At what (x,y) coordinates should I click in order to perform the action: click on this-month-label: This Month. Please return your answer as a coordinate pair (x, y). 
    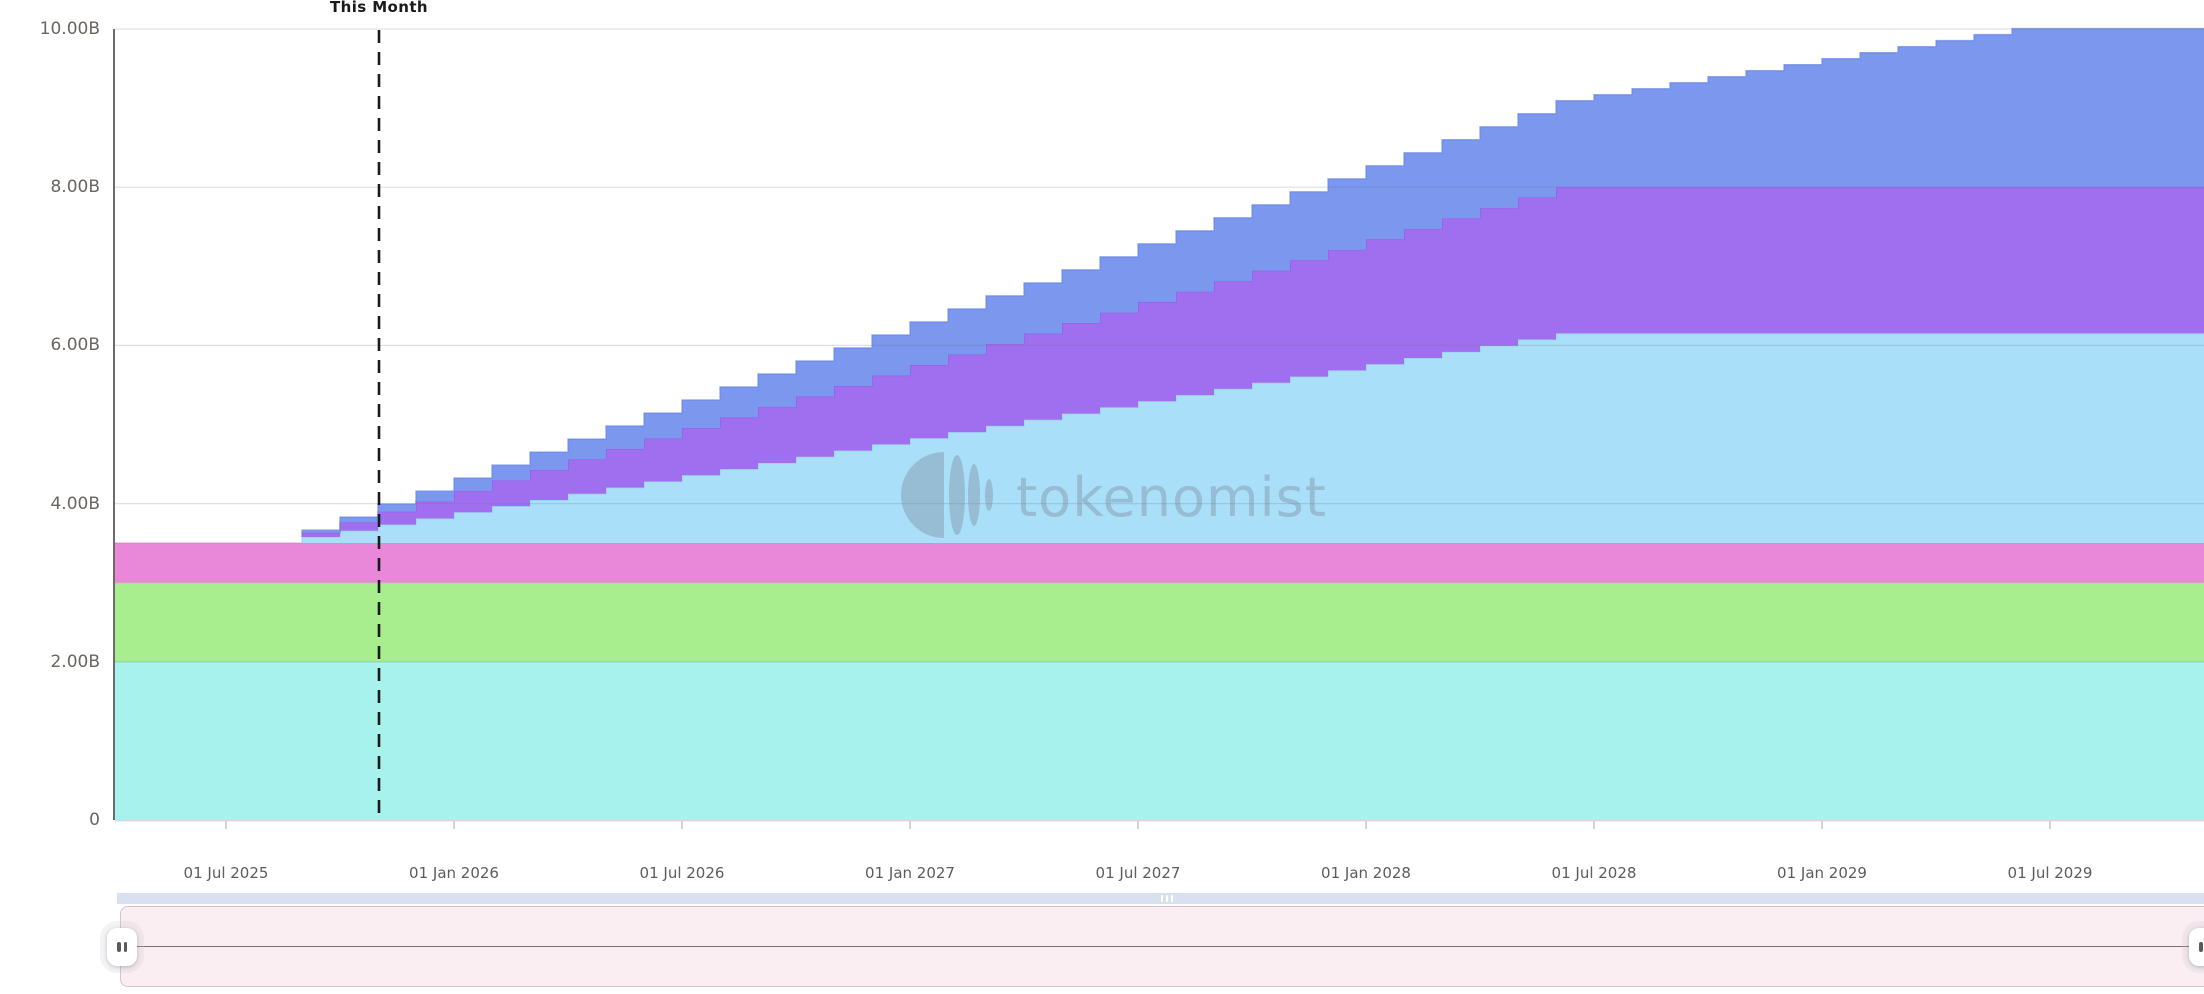
    Looking at the image, I should click on (379, 8).